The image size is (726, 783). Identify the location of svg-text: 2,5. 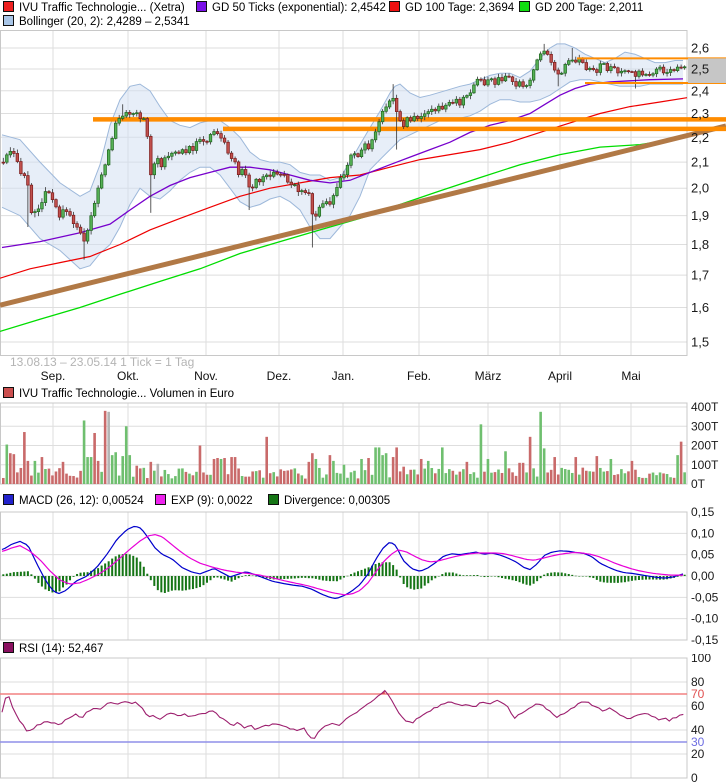
(700, 68).